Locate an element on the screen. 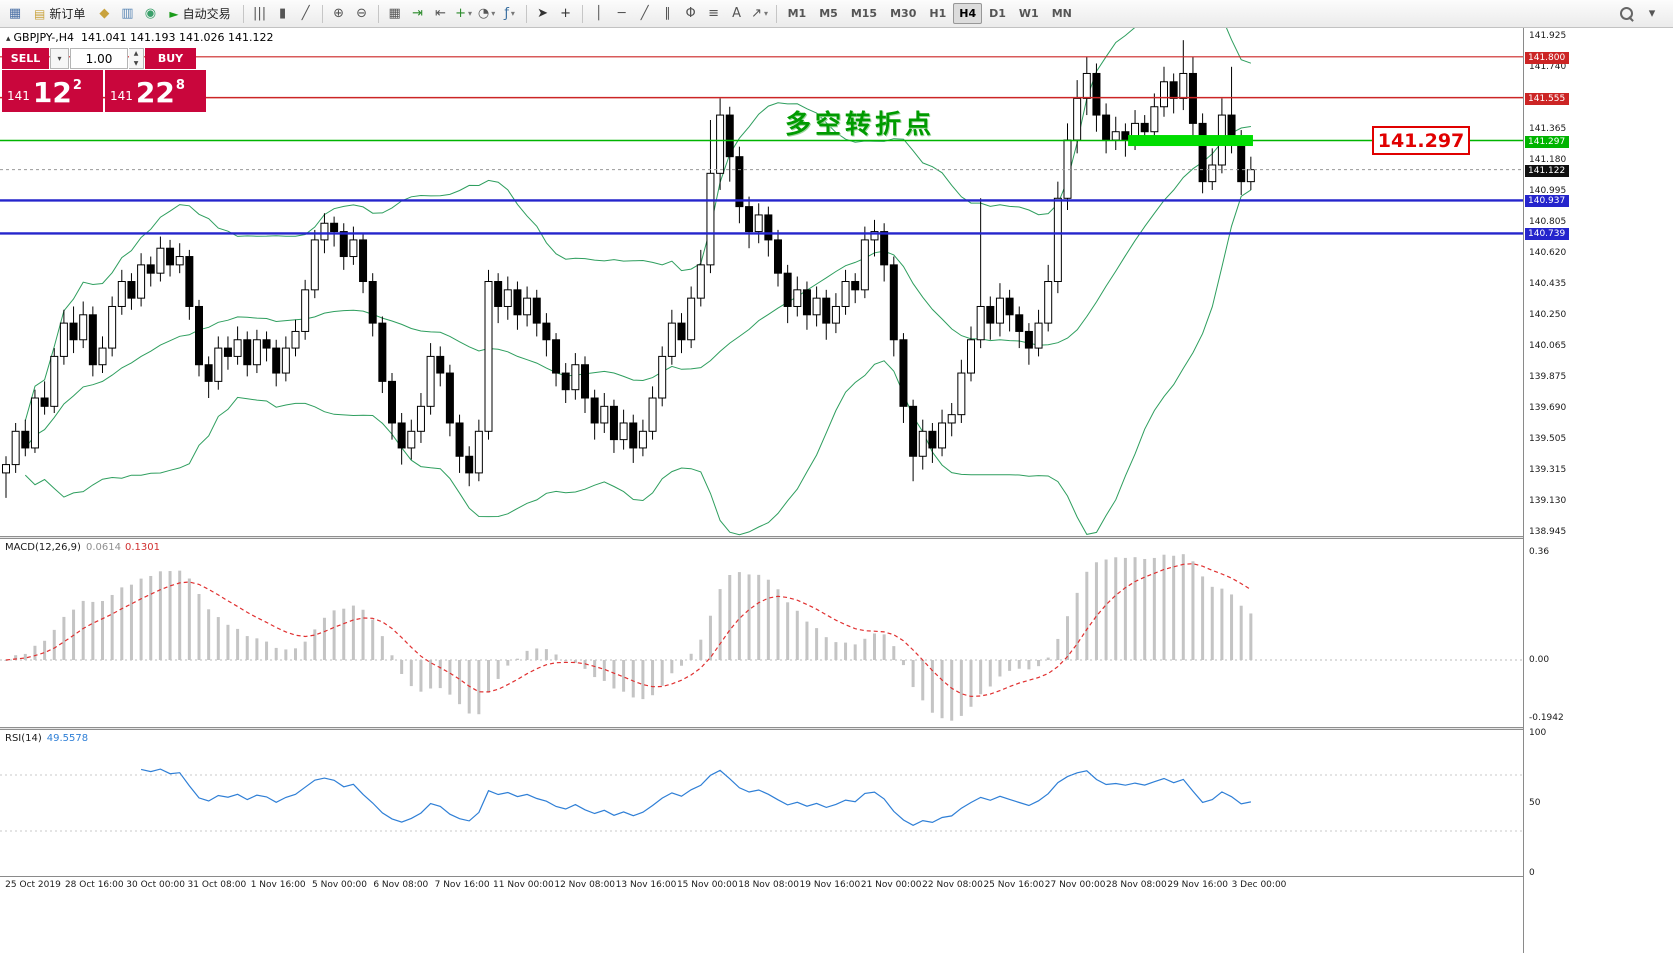 This screenshot has width=1673, height=953. candlestick-chart-icon: ▮ is located at coordinates (283, 13).